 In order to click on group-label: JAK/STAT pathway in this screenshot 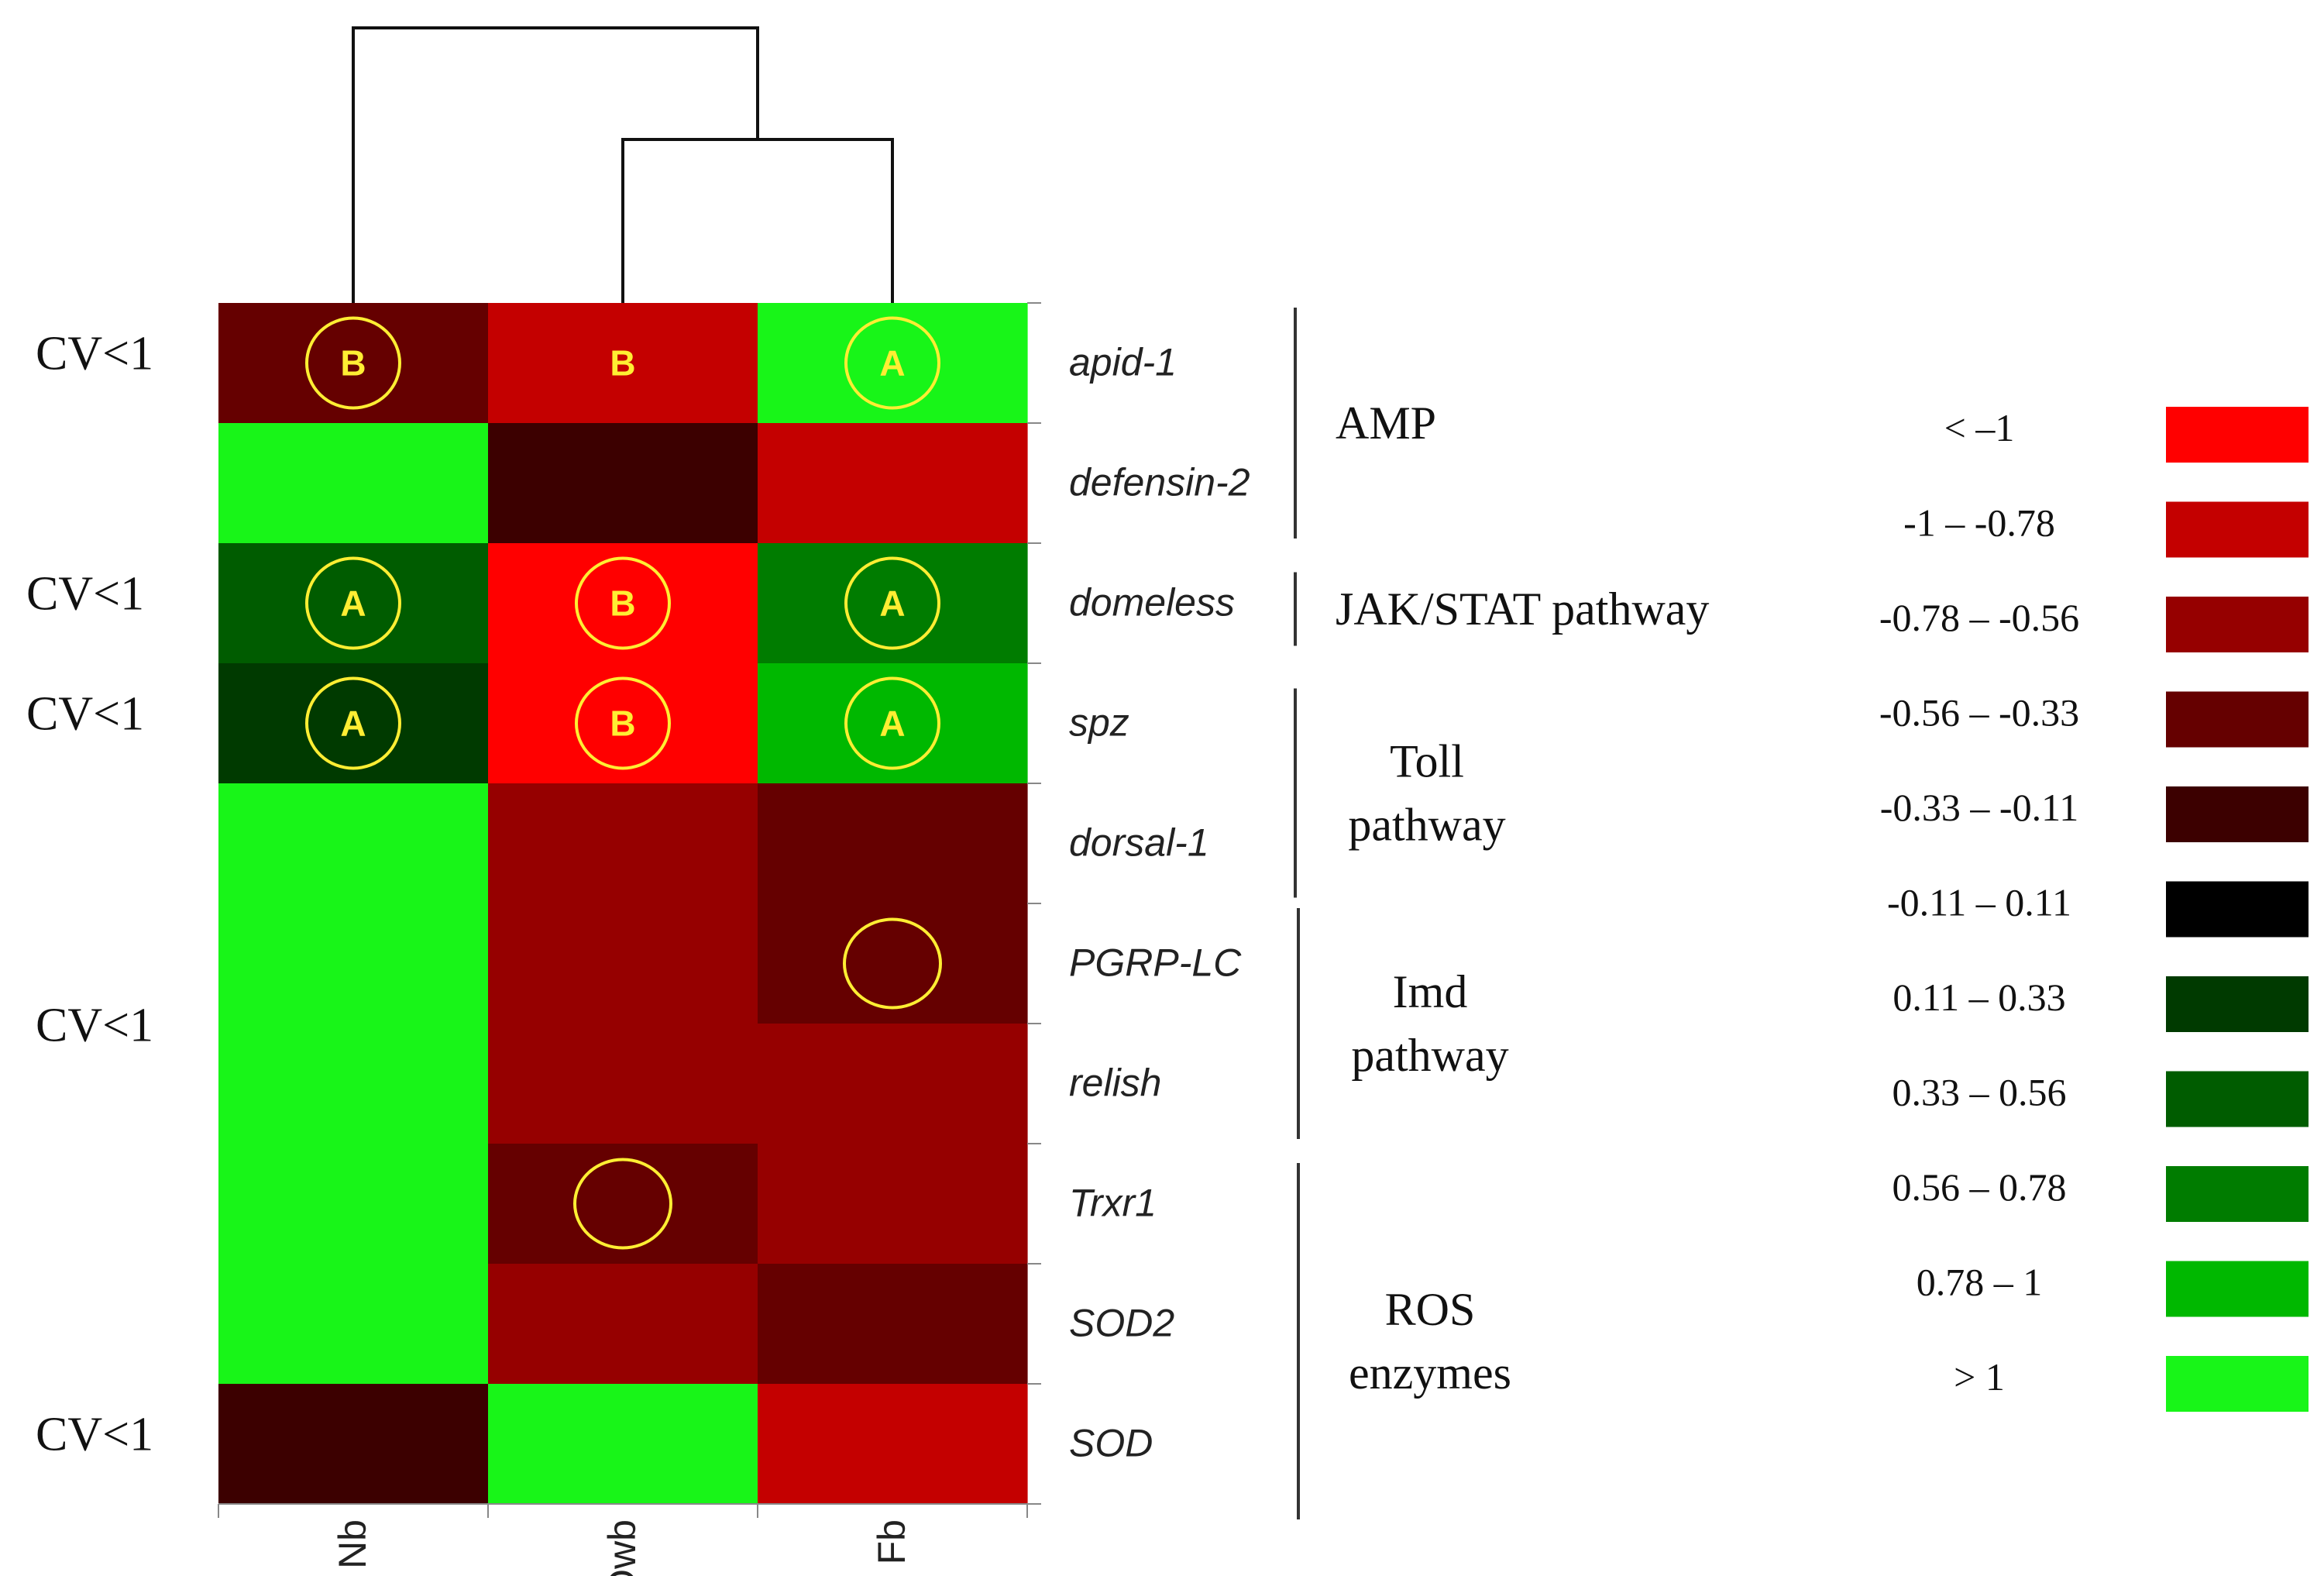, I will do `click(1522, 609)`.